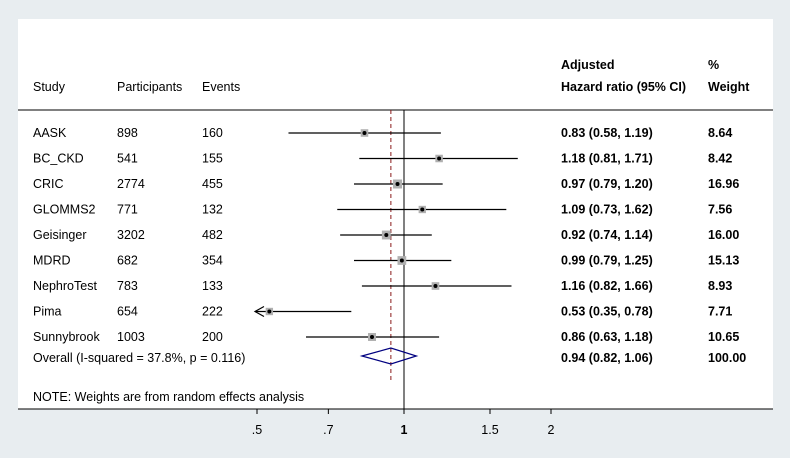 Image resolution: width=790 pixels, height=458 pixels. What do you see at coordinates (607, 312) in the screenshot?
I see `study-hr-text: 0.53 (0.35, 0.78)` at bounding box center [607, 312].